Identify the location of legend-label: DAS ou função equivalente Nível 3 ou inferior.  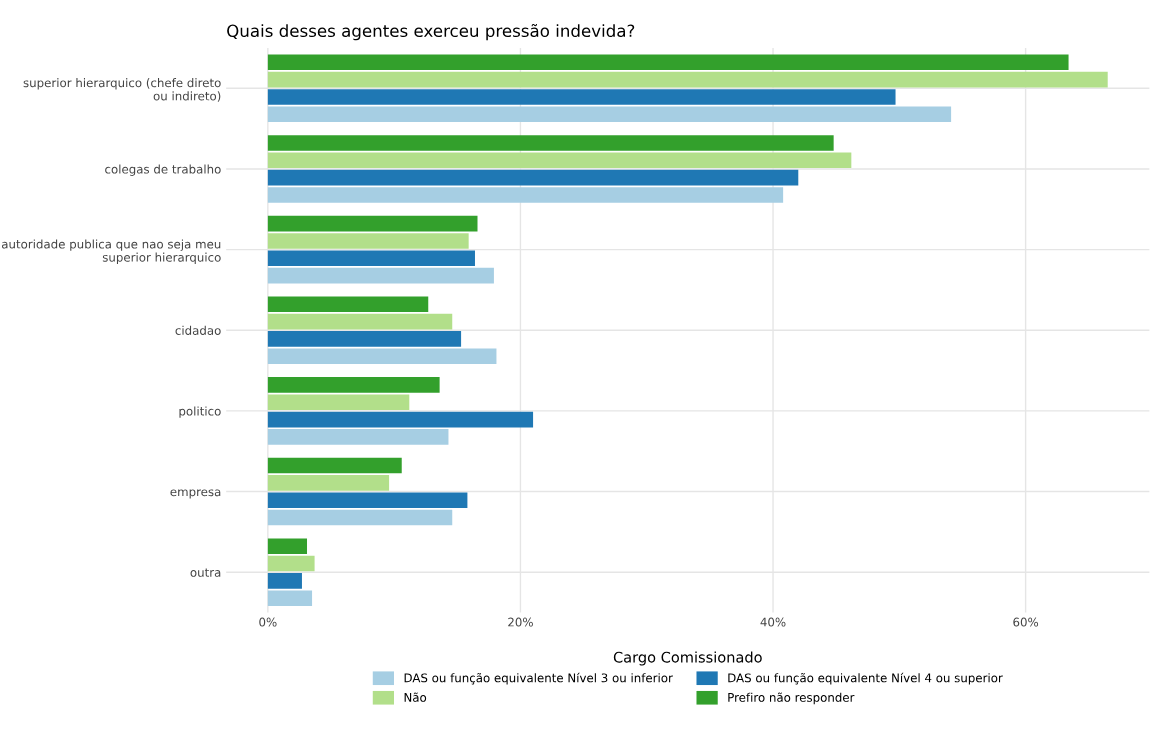
(538, 678).